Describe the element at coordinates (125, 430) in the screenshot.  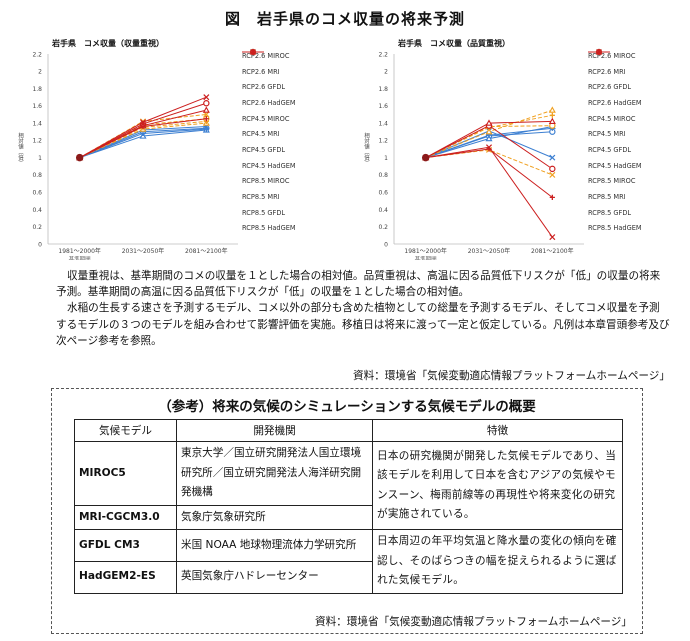
I see `column-header: 気候モデル` at that location.